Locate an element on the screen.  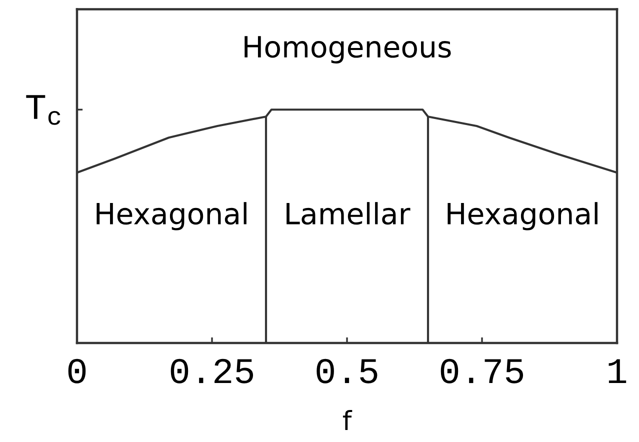
x-tick-label: 0.5 is located at coordinates (347, 371).